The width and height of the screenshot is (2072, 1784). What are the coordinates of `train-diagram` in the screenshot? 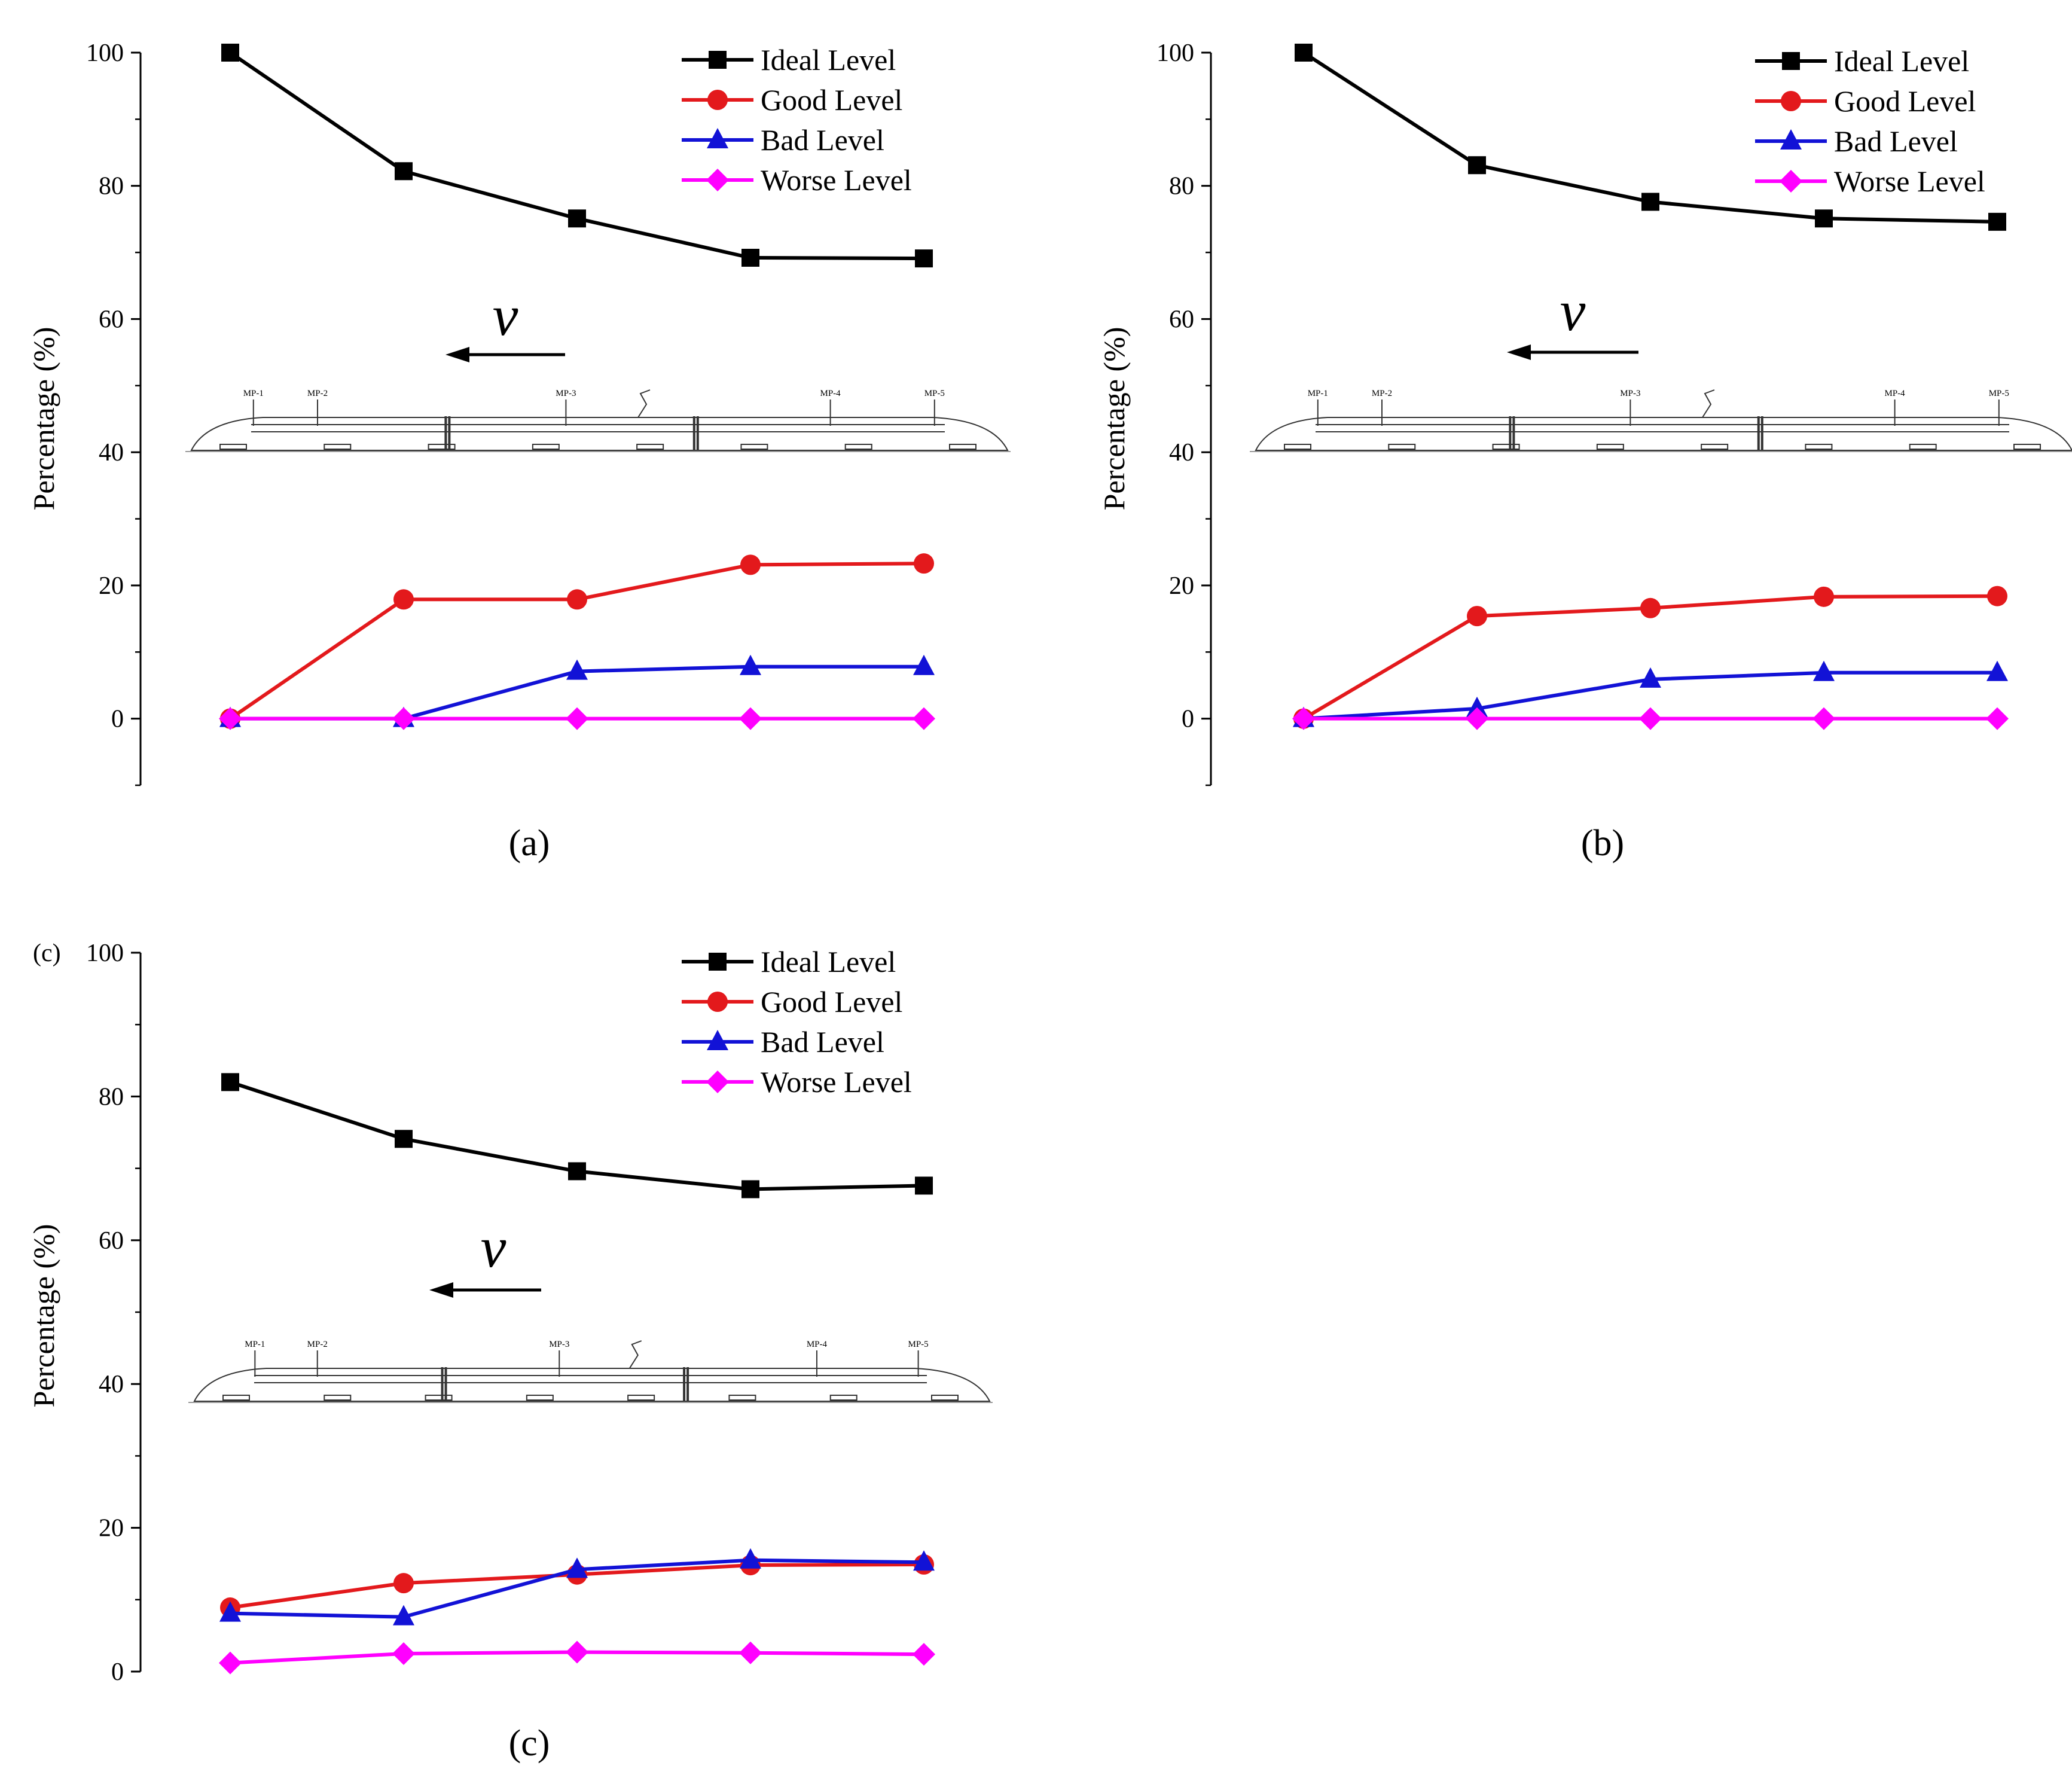 It's located at (598, 420).